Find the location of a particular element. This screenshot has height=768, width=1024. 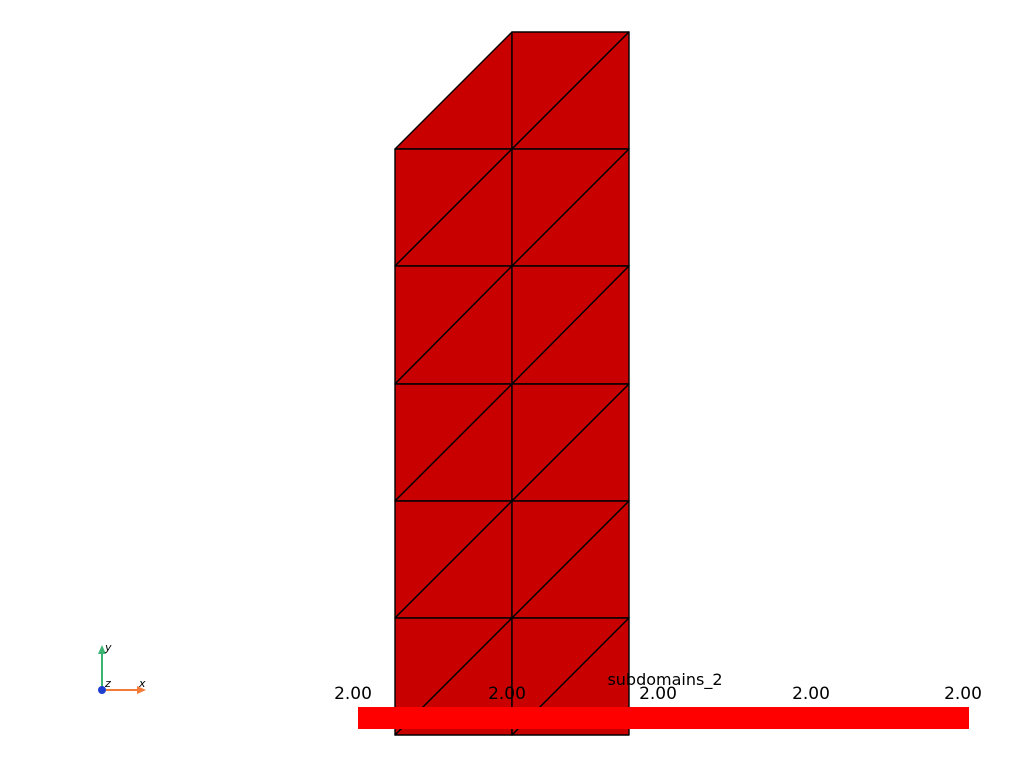

x-axis-arrowhead is located at coordinates (141, 690).